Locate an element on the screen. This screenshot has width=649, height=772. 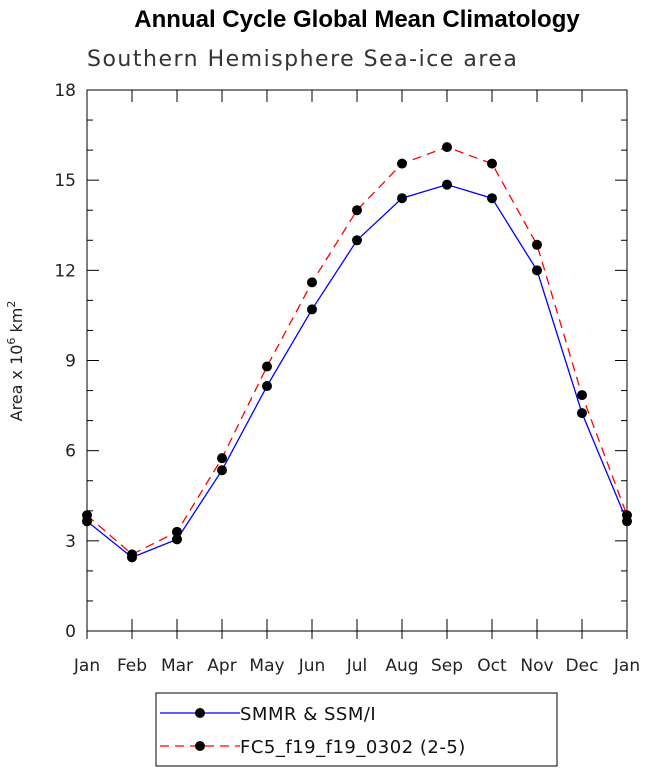
y-axis-label: Area x 106 km2 is located at coordinates (15, 361).